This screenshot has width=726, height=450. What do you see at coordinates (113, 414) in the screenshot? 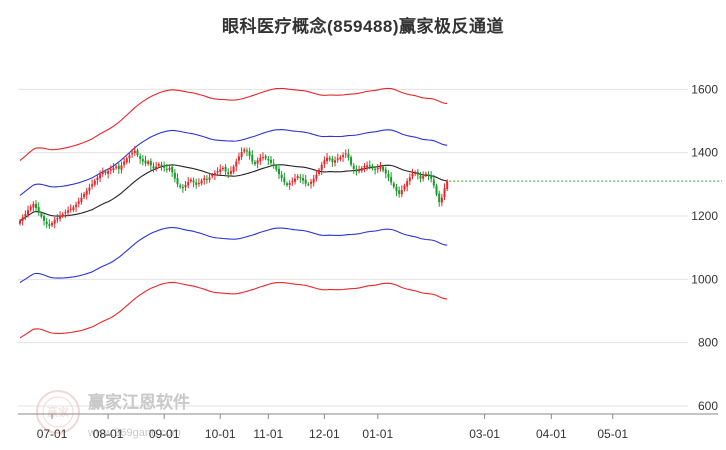
I see `watermark: 赢家 赢家江恩软件 www.369gann.com` at bounding box center [113, 414].